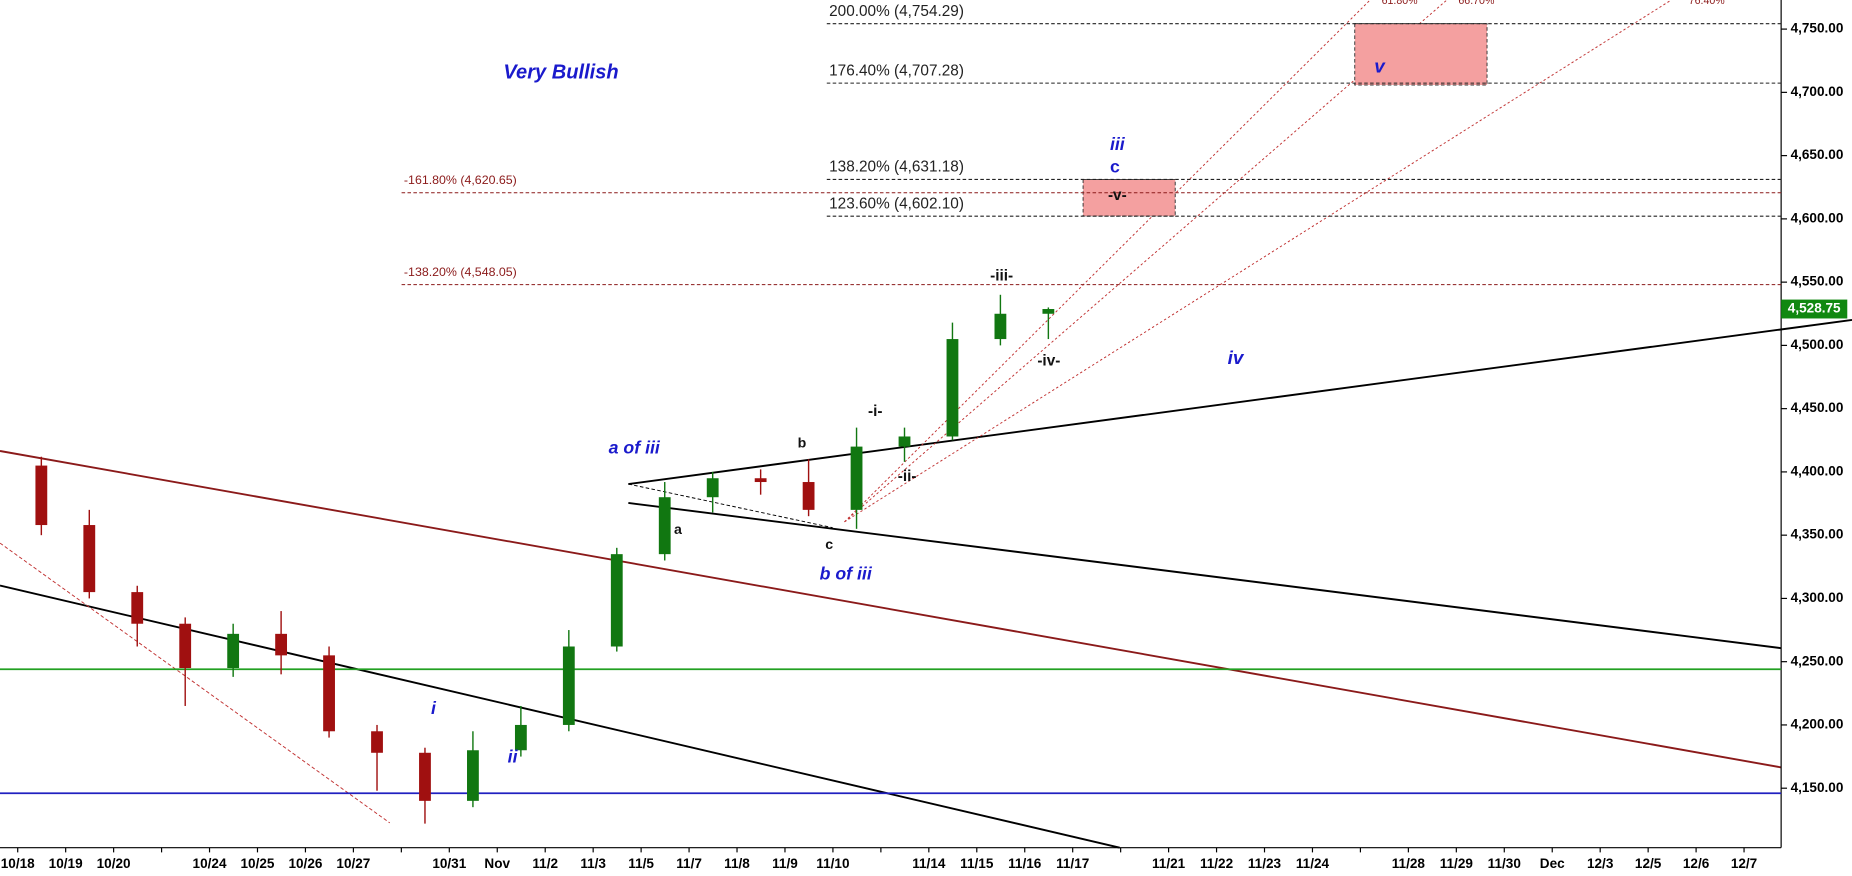 The height and width of the screenshot is (876, 1852). Describe the element at coordinates (785, 863) in the screenshot. I see `x-tick-label: 11/9` at that location.